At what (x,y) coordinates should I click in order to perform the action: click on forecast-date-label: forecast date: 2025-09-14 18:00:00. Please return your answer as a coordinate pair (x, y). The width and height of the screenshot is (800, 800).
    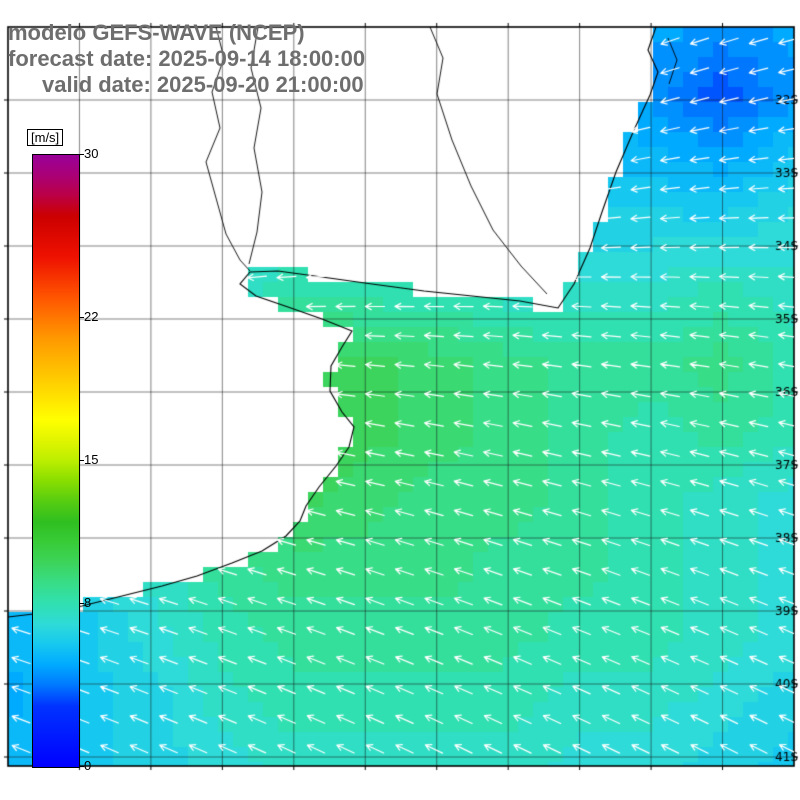
    Looking at the image, I should click on (187, 58).